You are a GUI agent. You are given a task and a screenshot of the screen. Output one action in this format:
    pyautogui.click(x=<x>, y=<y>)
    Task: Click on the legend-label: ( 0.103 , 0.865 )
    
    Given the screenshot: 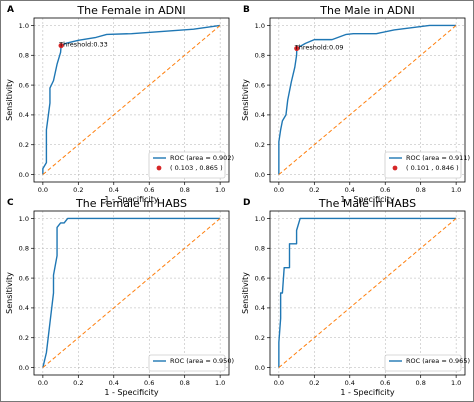 What is the action you would take?
    pyautogui.click(x=196, y=168)
    